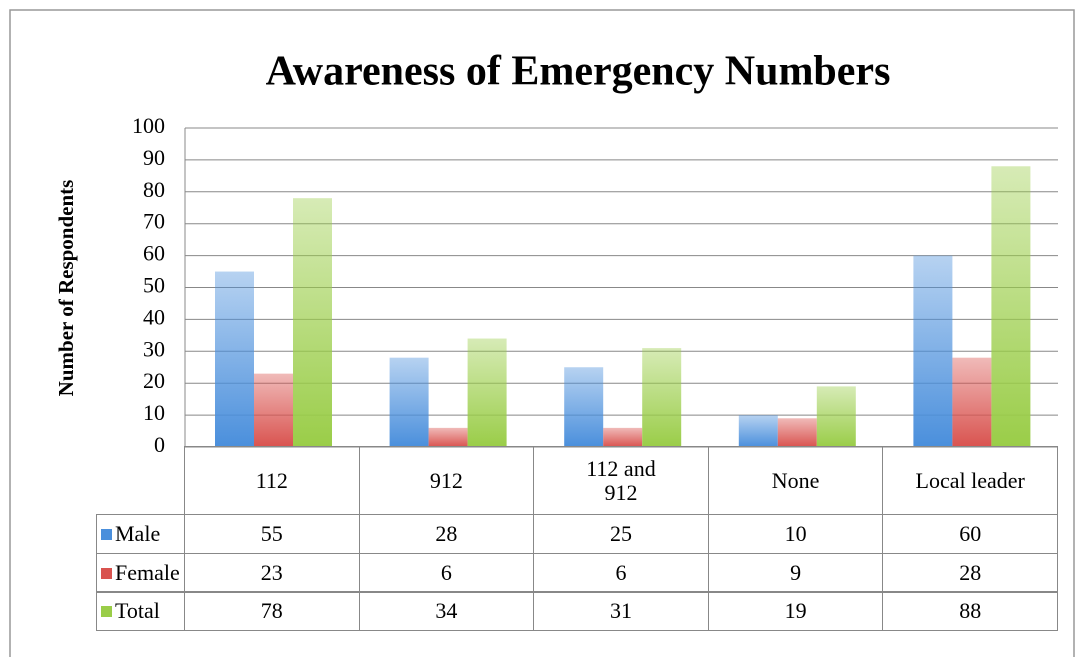 The height and width of the screenshot is (657, 1078). I want to click on value-cell-text: 34, so click(446, 610).